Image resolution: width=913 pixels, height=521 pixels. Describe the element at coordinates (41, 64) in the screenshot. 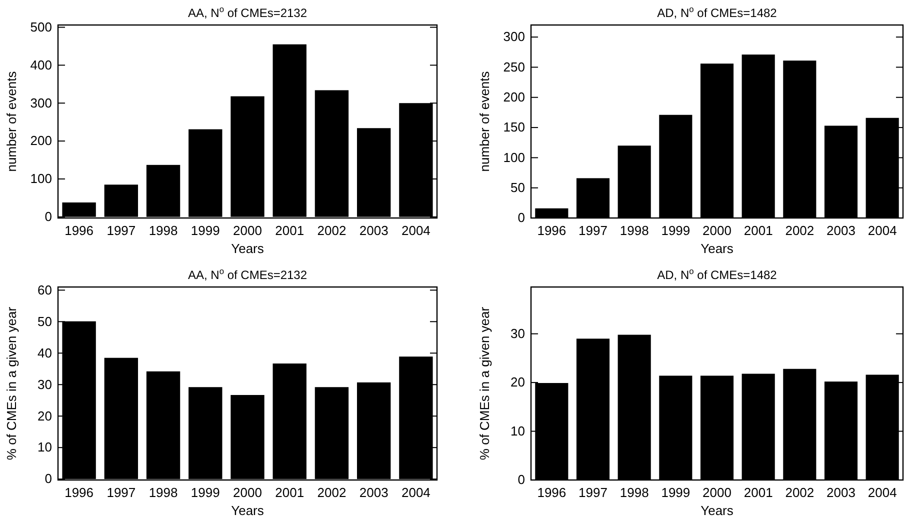

I see `y-tick-label: 400` at that location.